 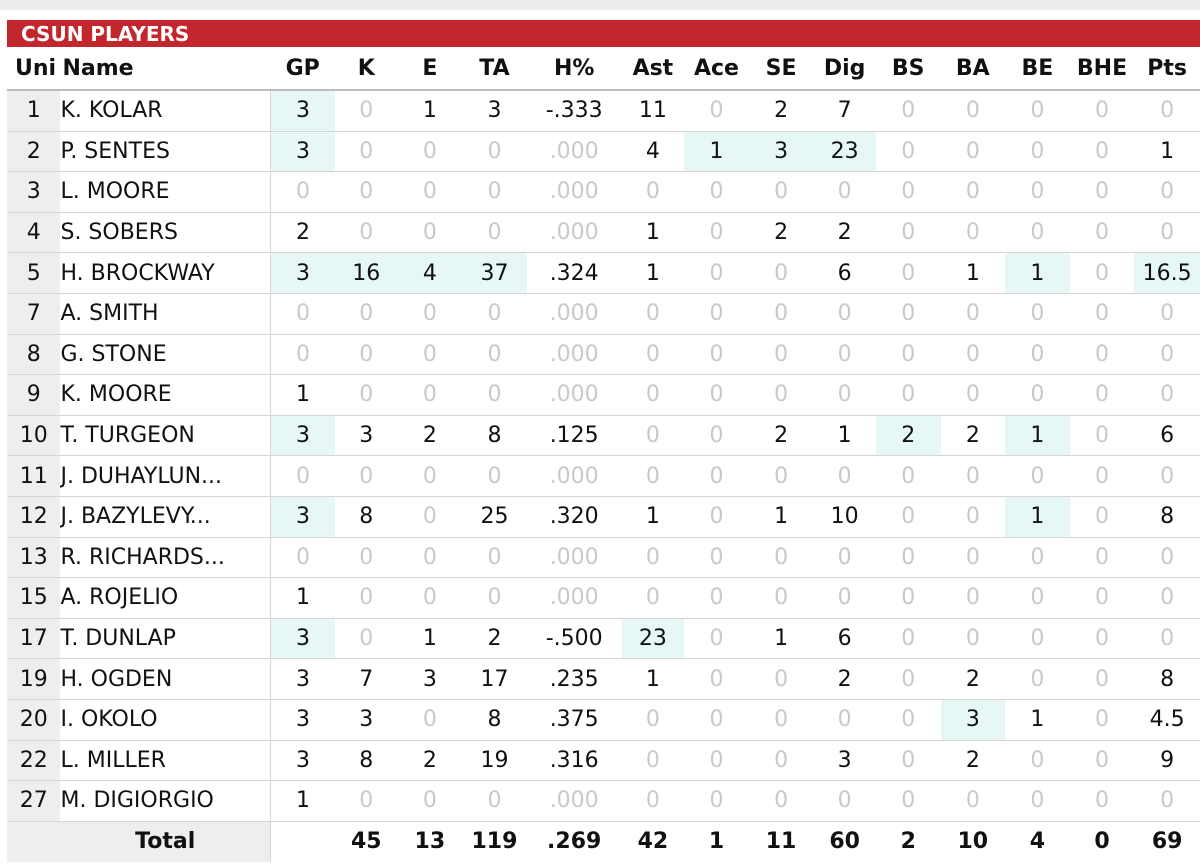 I want to click on column-header-uni: Uni, so click(x=34, y=69).